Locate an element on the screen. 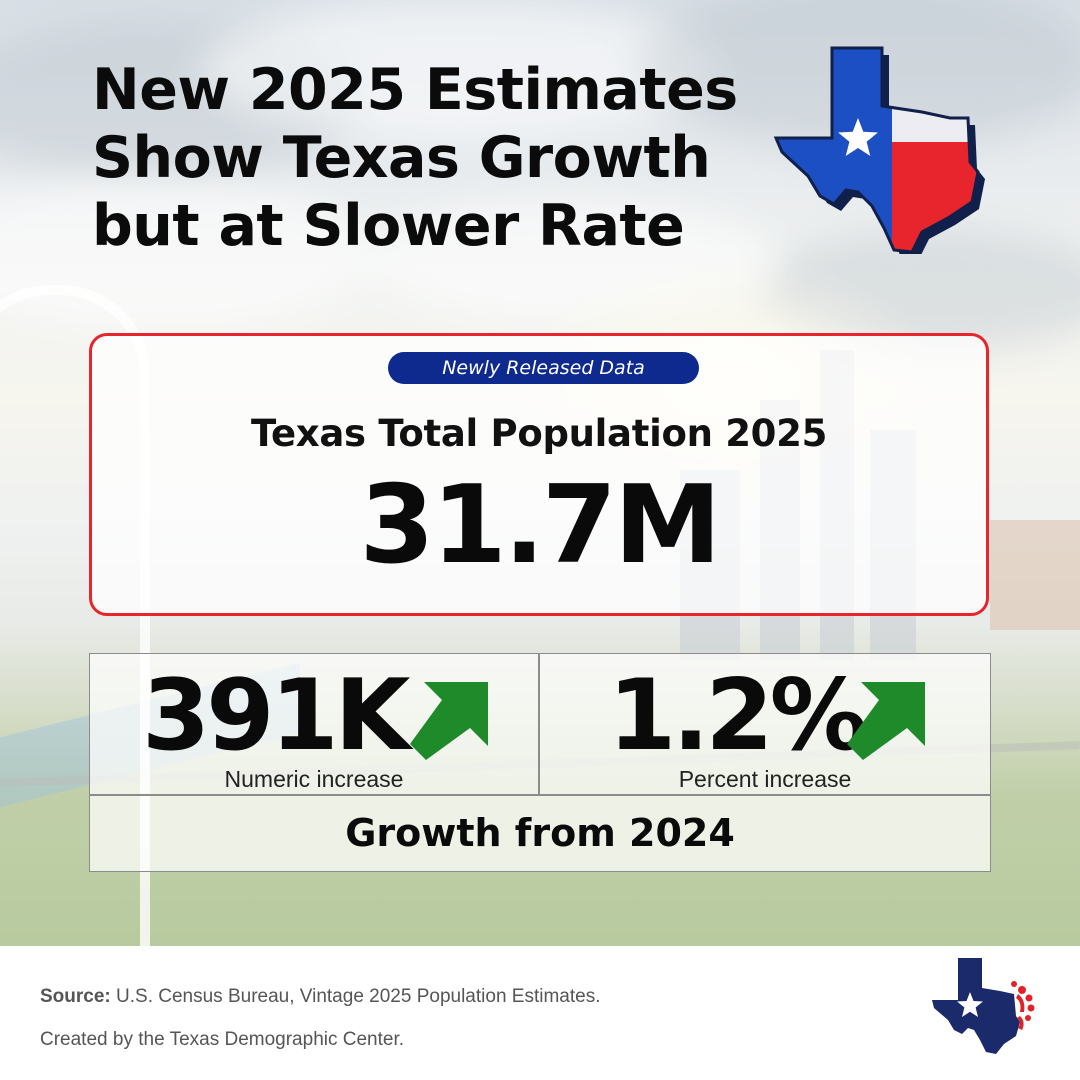  percent-increase-value: 1.2% is located at coordinates (738, 716).